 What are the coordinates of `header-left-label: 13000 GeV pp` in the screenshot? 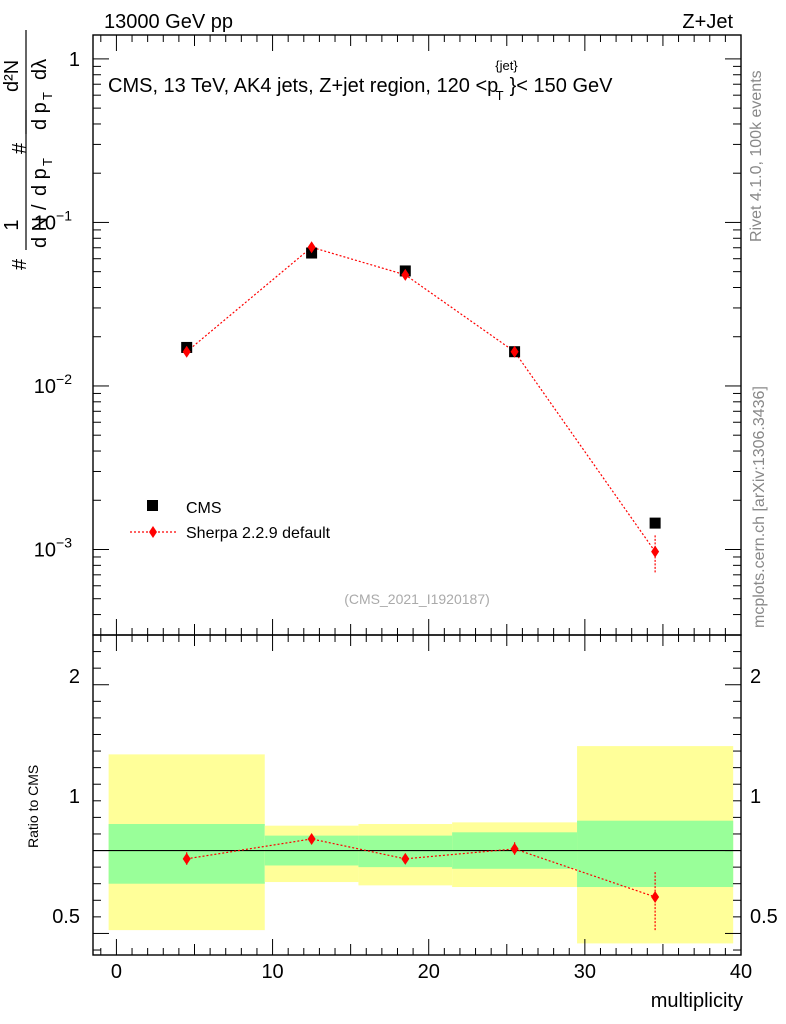 It's located at (168, 22).